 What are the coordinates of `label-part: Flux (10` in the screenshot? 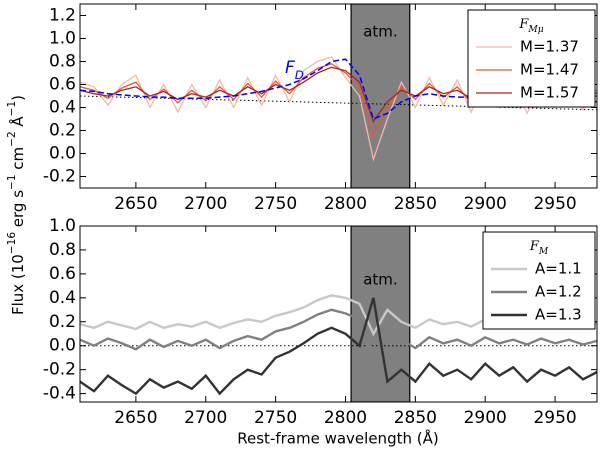 It's located at (18, 284).